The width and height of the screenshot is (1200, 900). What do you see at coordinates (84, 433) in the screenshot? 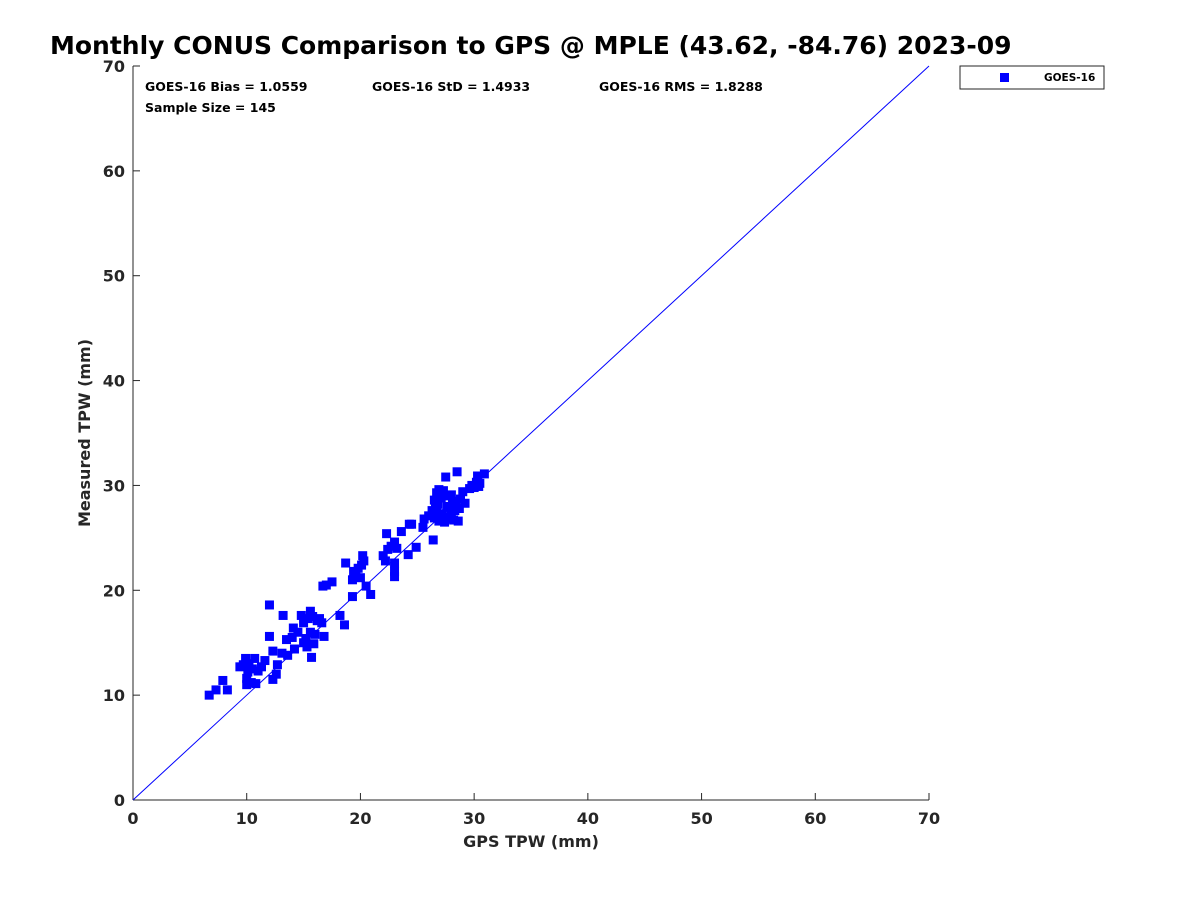
I see `y-axis-label: Measured TPW (mm)` at bounding box center [84, 433].